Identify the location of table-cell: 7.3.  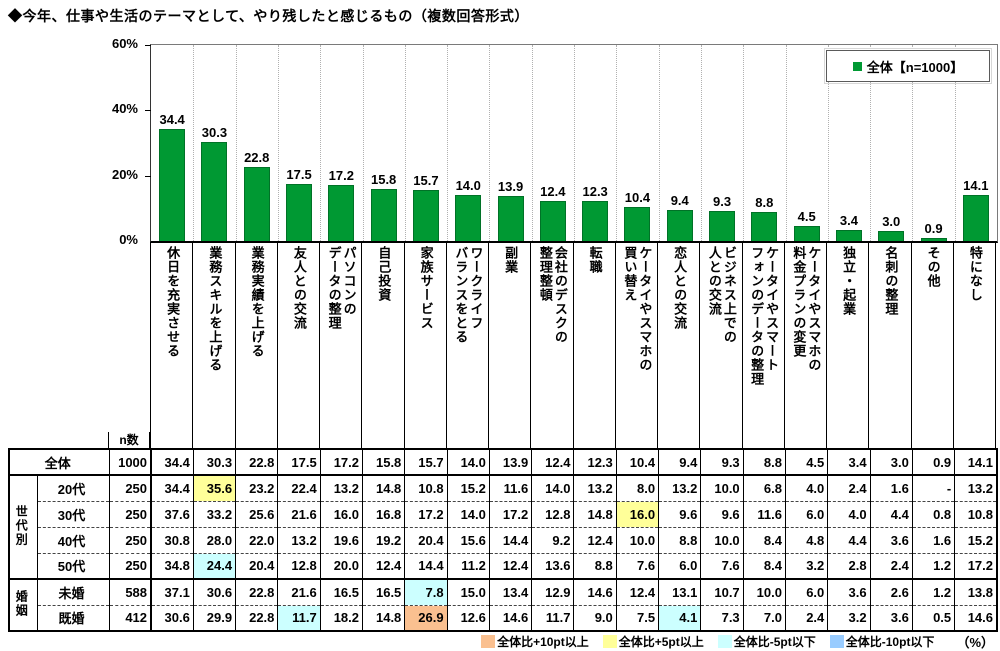
(722, 617).